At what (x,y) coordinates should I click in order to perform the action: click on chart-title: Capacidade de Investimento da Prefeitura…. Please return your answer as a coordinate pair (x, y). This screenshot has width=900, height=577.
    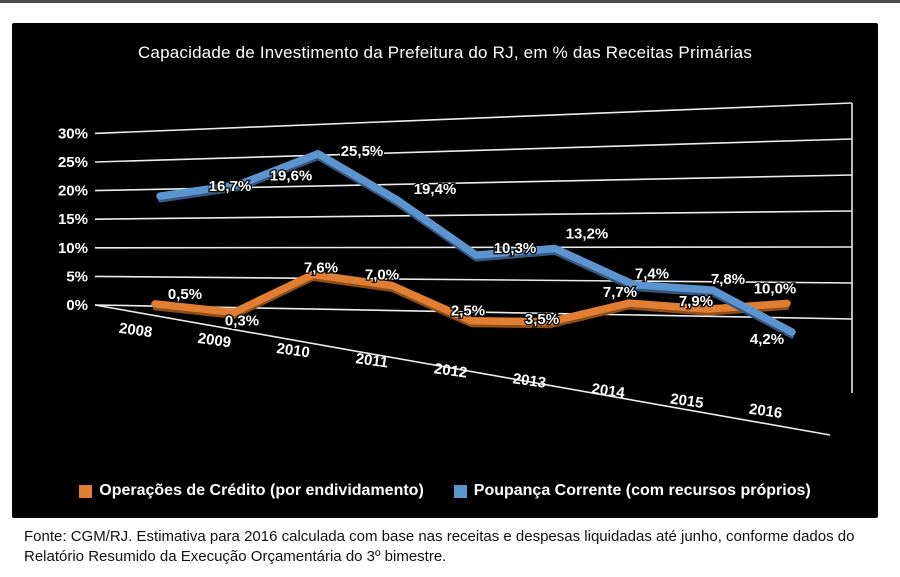
    Looking at the image, I should click on (445, 52).